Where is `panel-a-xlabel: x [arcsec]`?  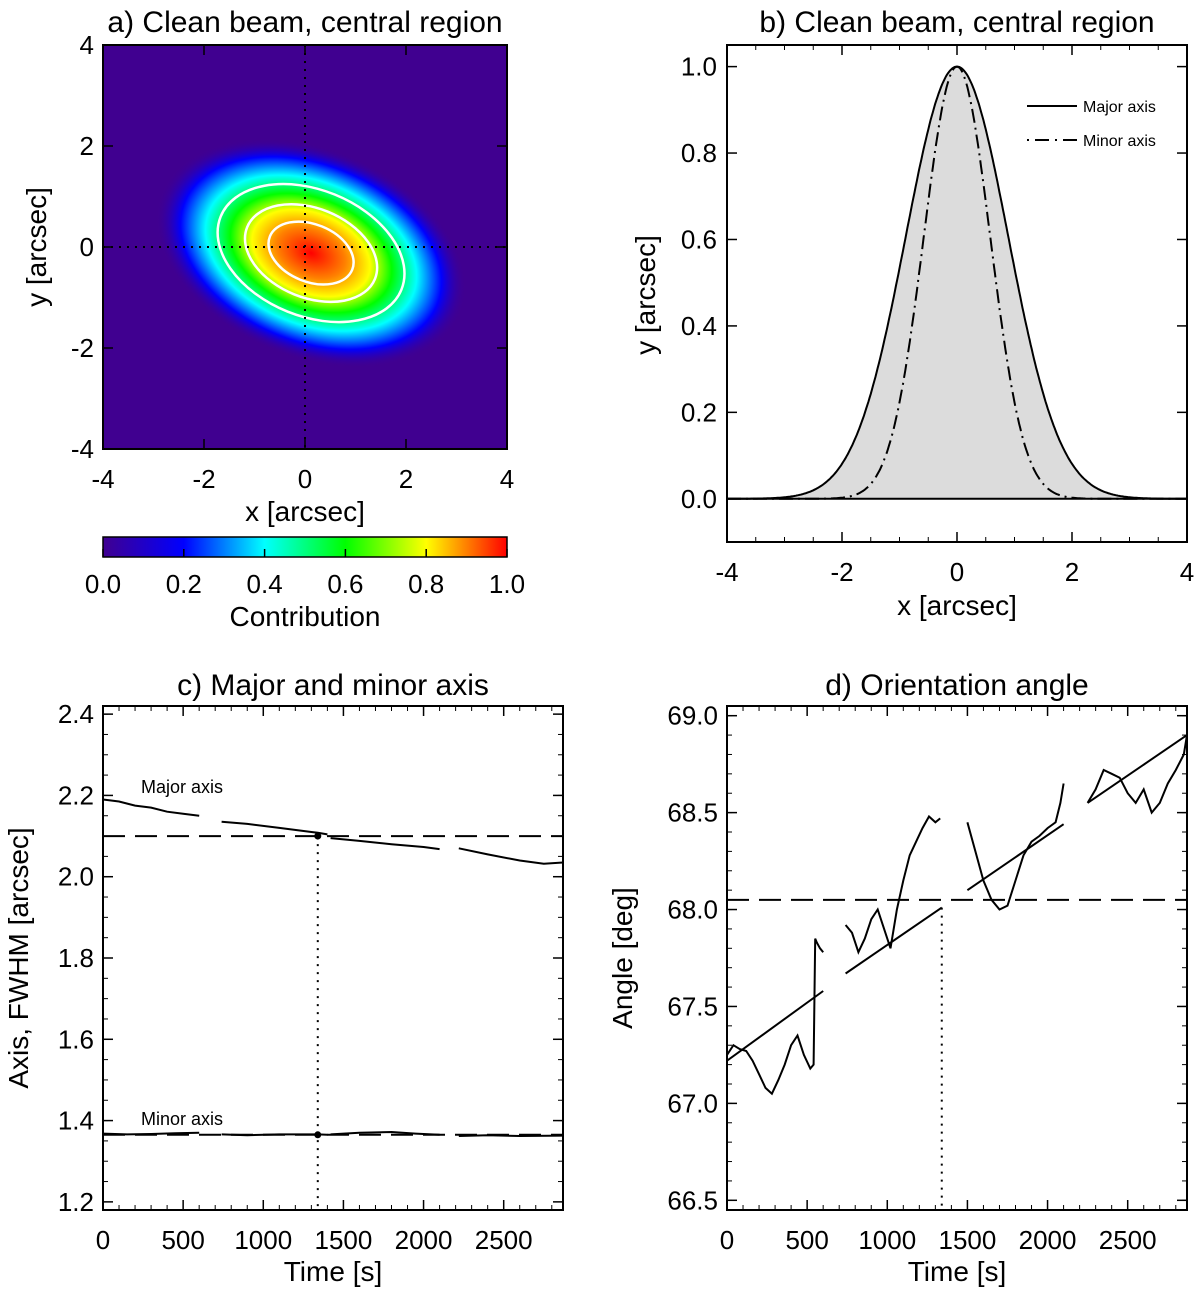
panel-a-xlabel: x [arcsec] is located at coordinates (305, 511).